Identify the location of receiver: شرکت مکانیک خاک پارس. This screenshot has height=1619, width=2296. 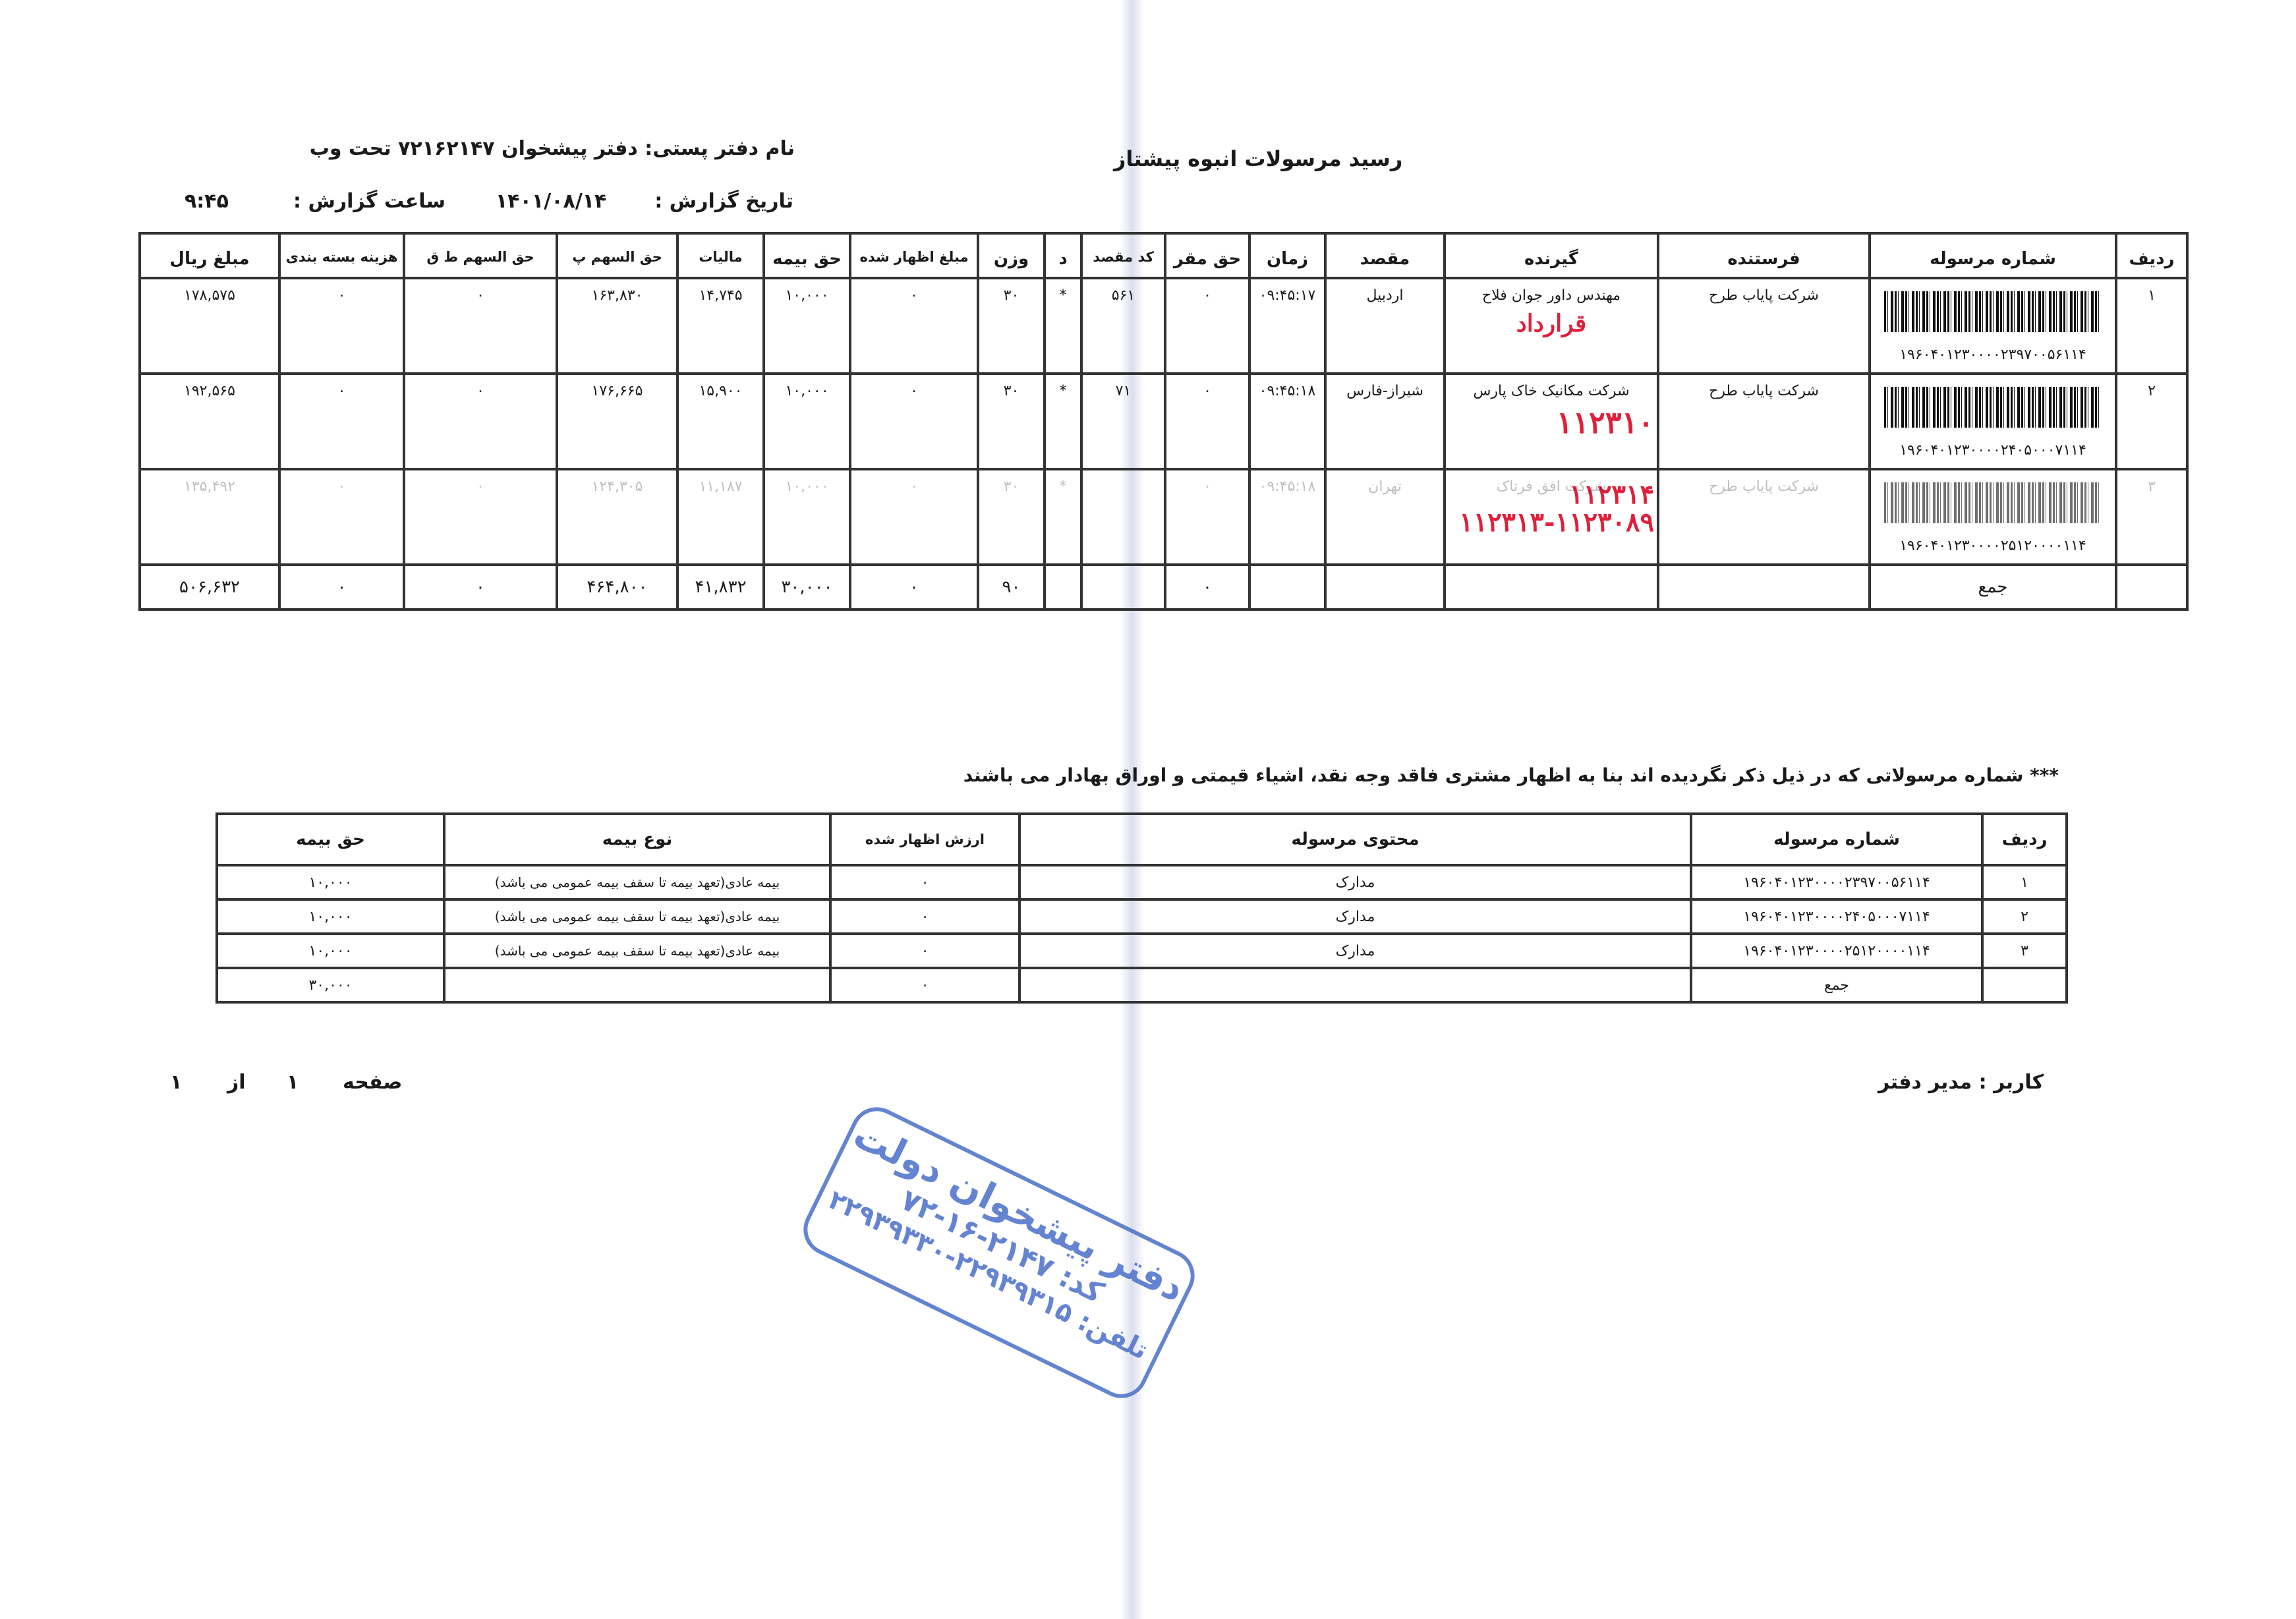
(1551, 391).